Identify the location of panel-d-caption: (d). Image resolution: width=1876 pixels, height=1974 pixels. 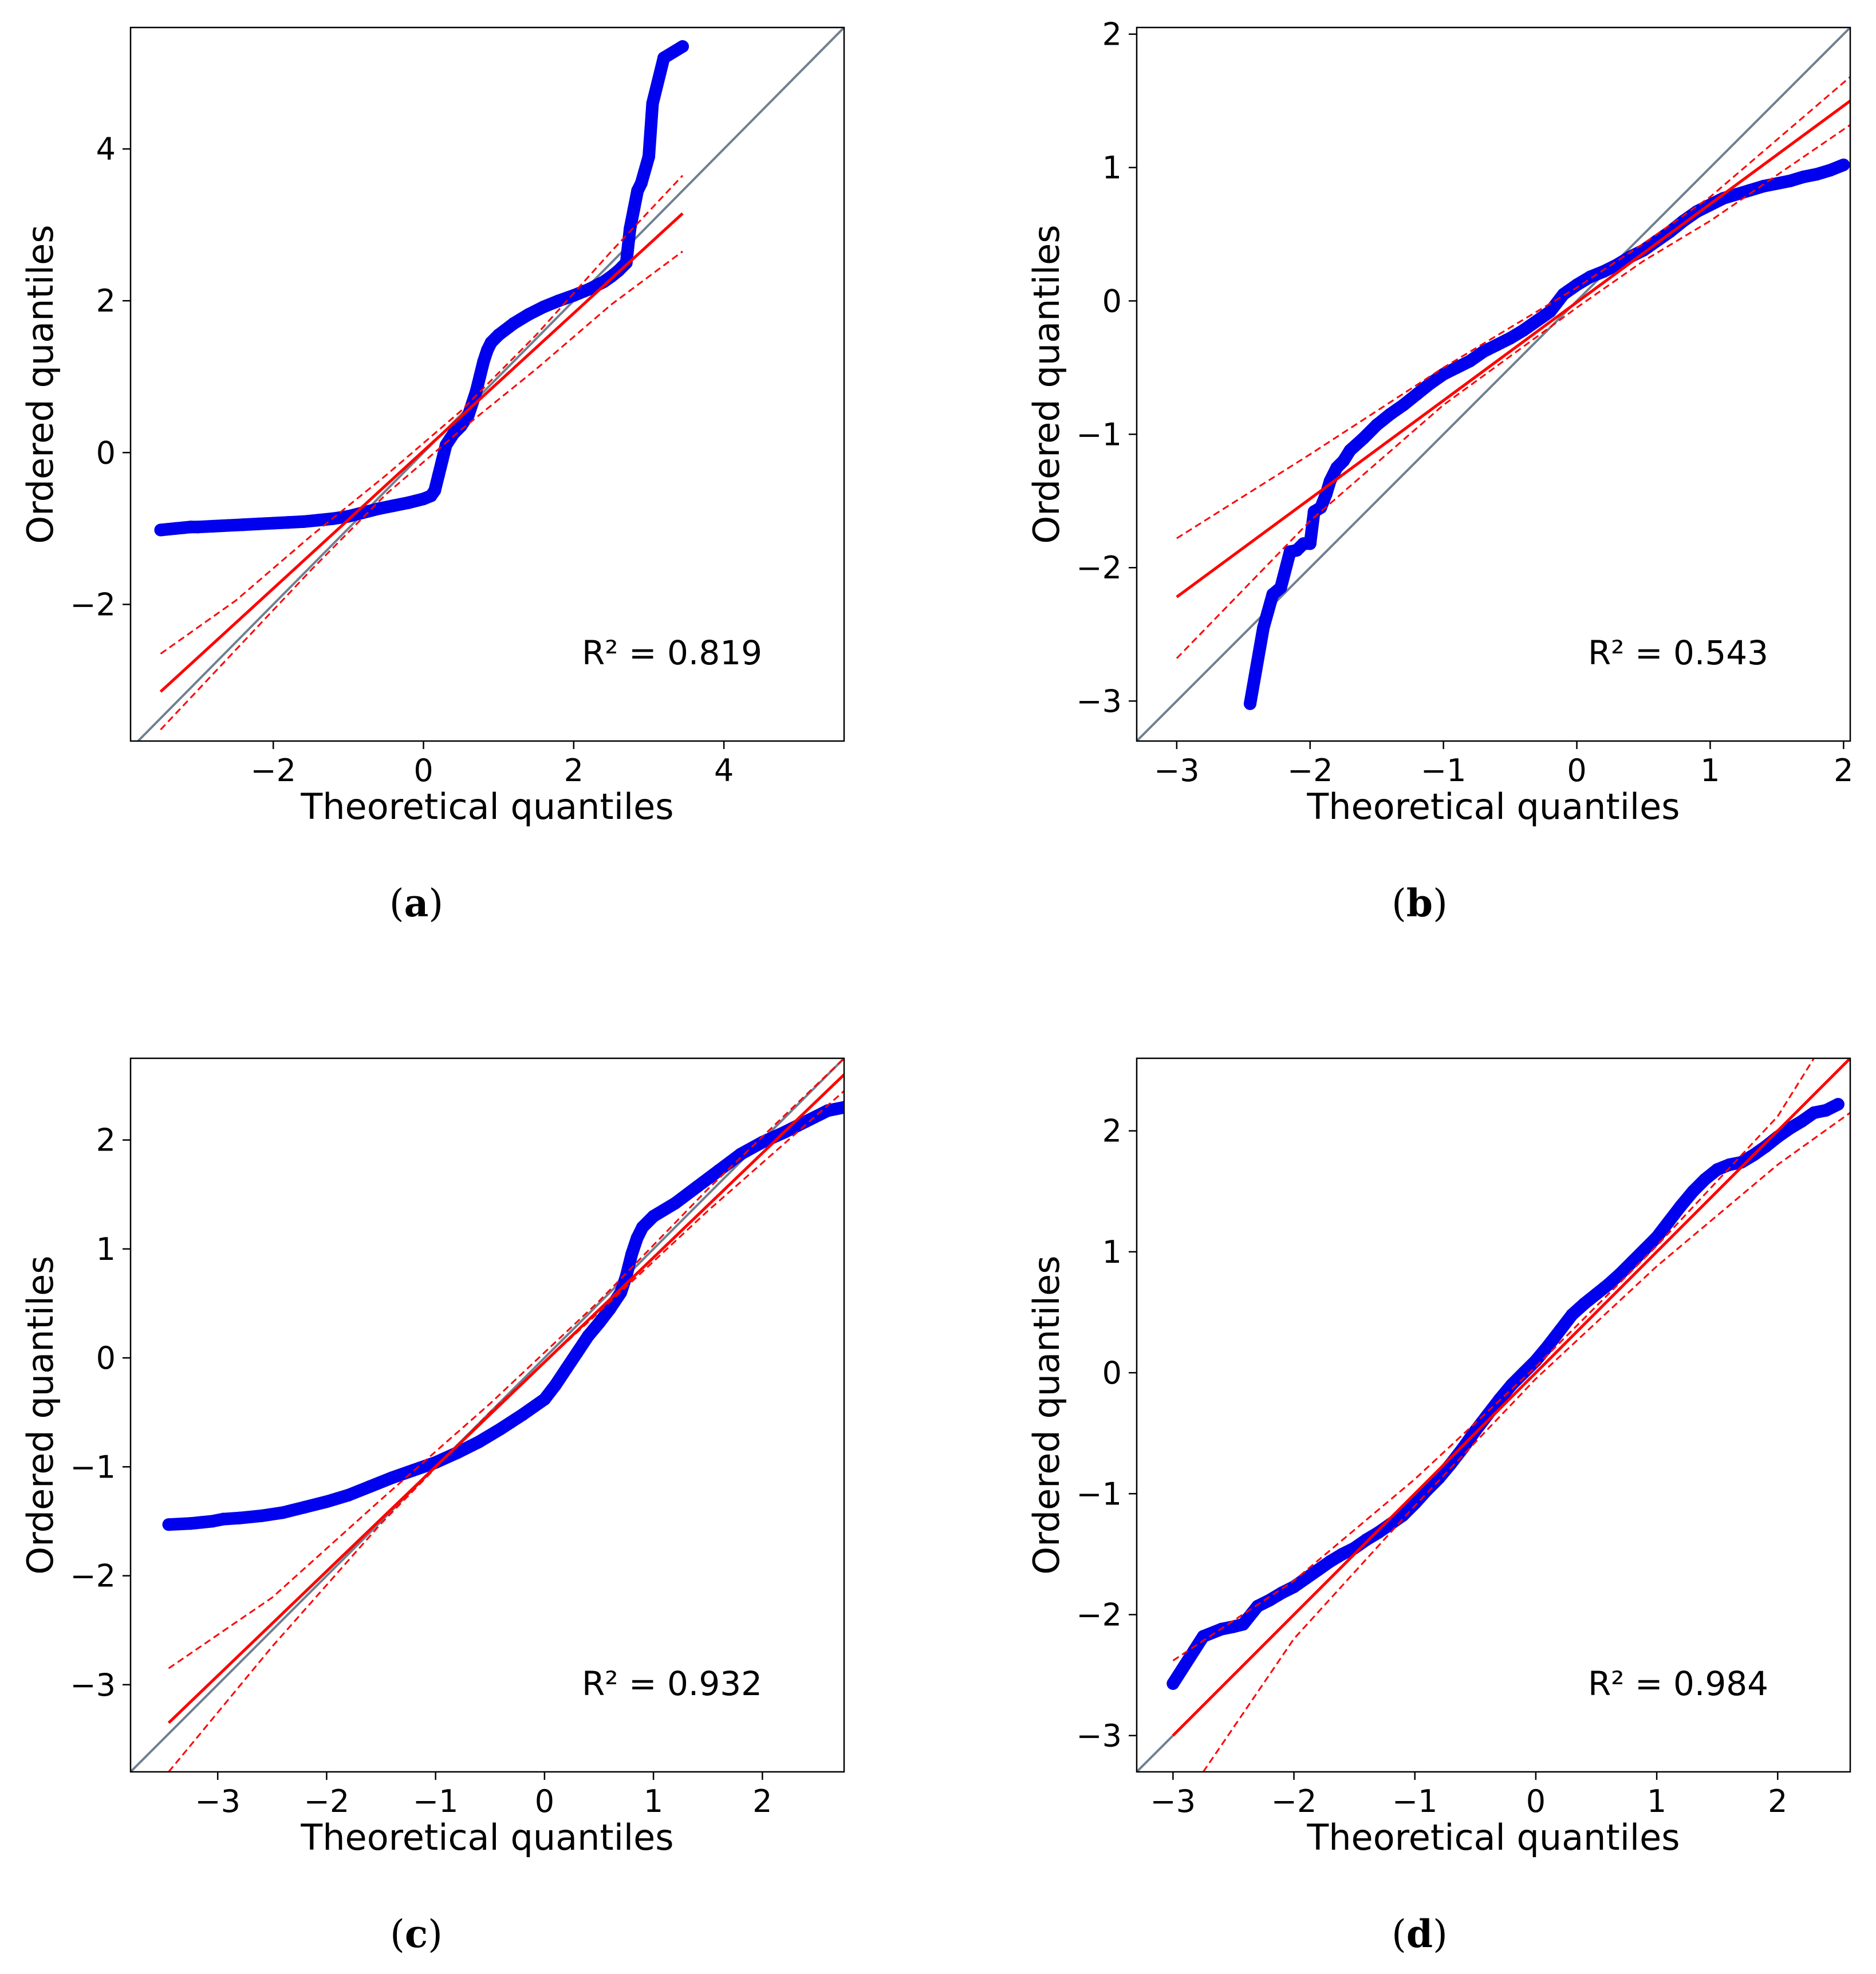
(1420, 1934).